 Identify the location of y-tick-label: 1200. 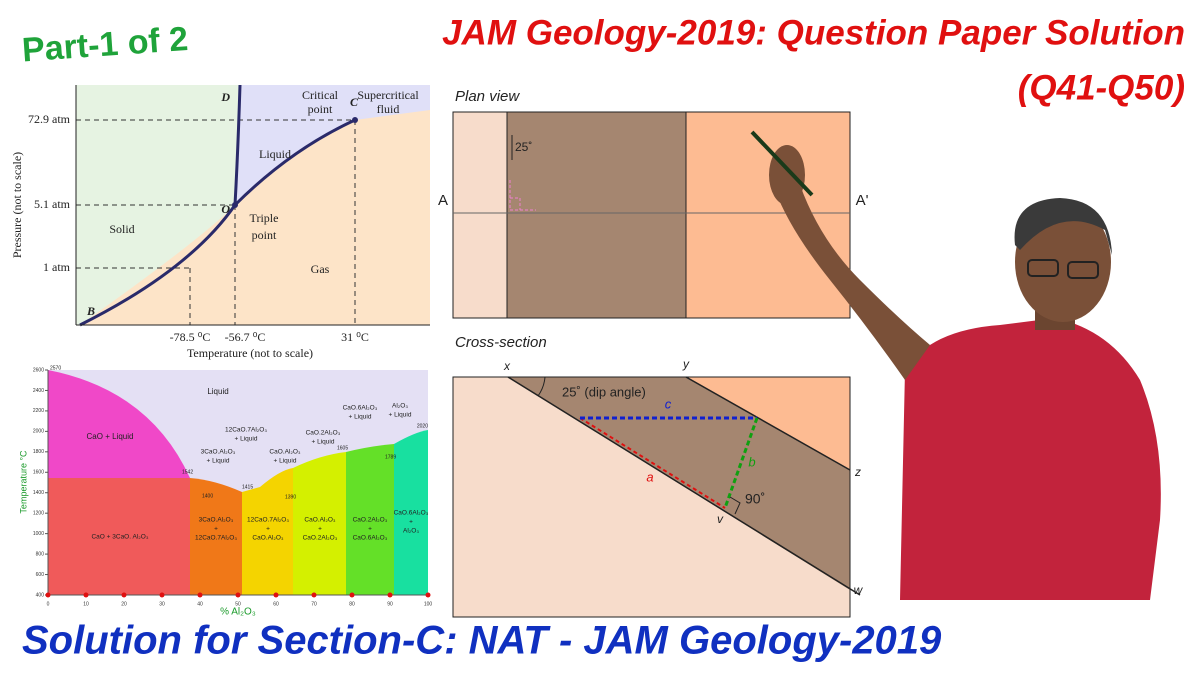
(38, 514).